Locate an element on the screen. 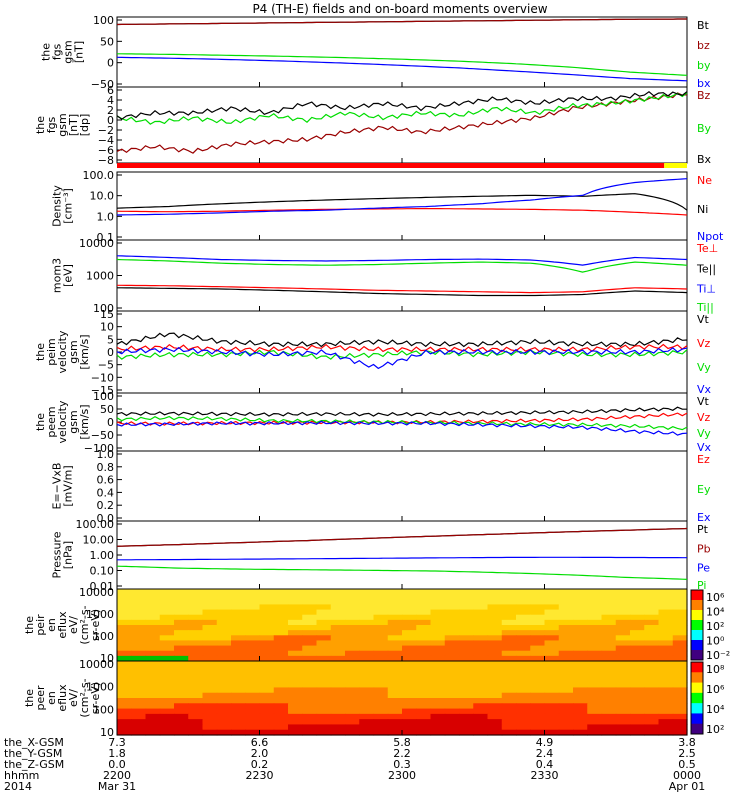  colorbar-tick-label: 10² is located at coordinates (715, 729).